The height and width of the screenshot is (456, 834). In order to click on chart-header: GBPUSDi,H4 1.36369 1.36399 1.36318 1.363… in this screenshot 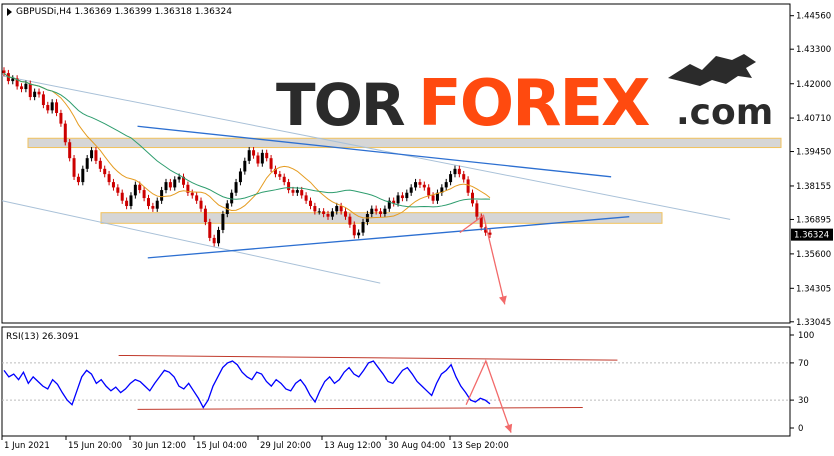, I will do `click(119, 12)`.